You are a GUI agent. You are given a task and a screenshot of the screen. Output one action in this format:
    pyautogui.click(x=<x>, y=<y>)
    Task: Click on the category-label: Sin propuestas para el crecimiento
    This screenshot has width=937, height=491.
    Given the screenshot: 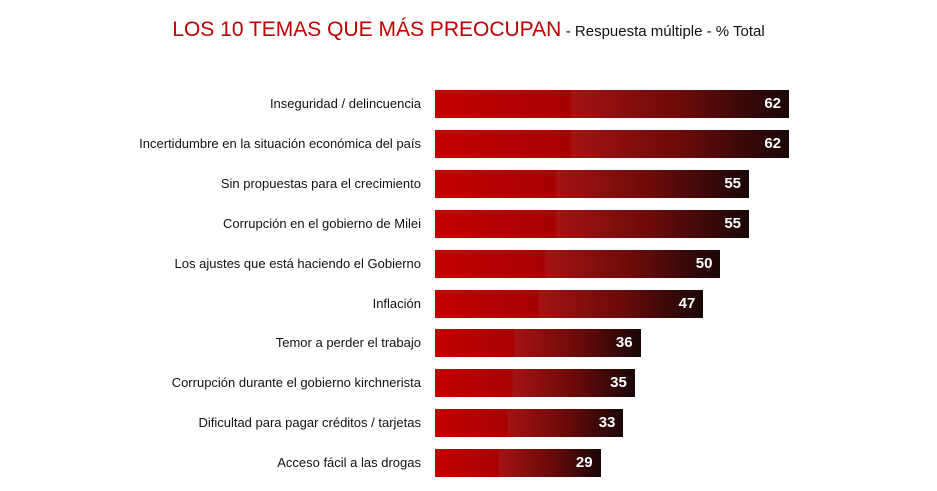 What is the action you would take?
    pyautogui.click(x=320, y=183)
    